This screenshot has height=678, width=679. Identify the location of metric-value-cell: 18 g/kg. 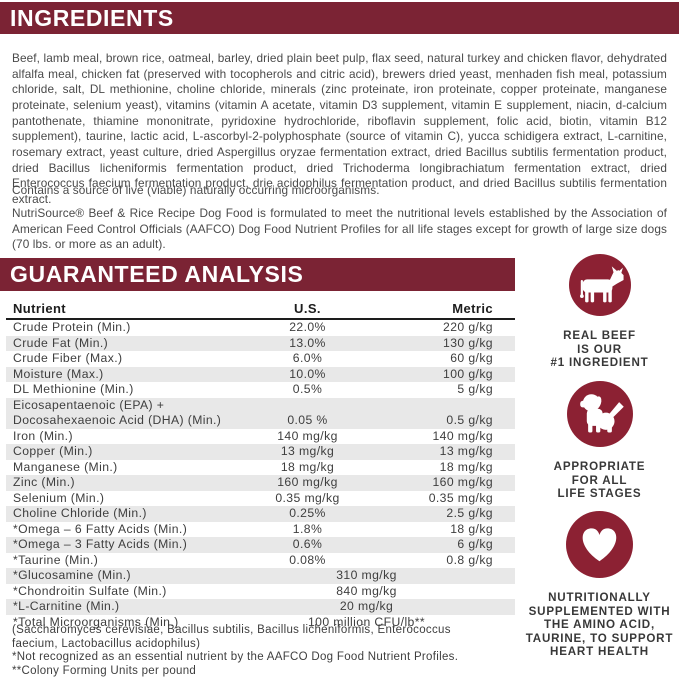
(471, 528).